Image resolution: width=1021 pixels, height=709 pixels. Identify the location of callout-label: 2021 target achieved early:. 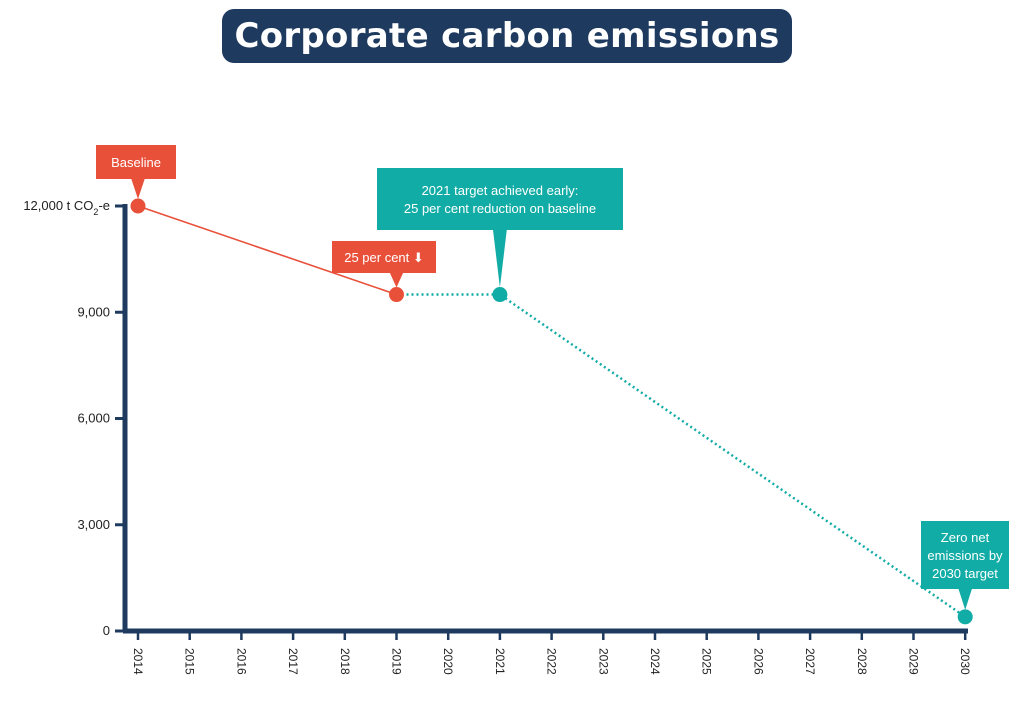
(500, 190).